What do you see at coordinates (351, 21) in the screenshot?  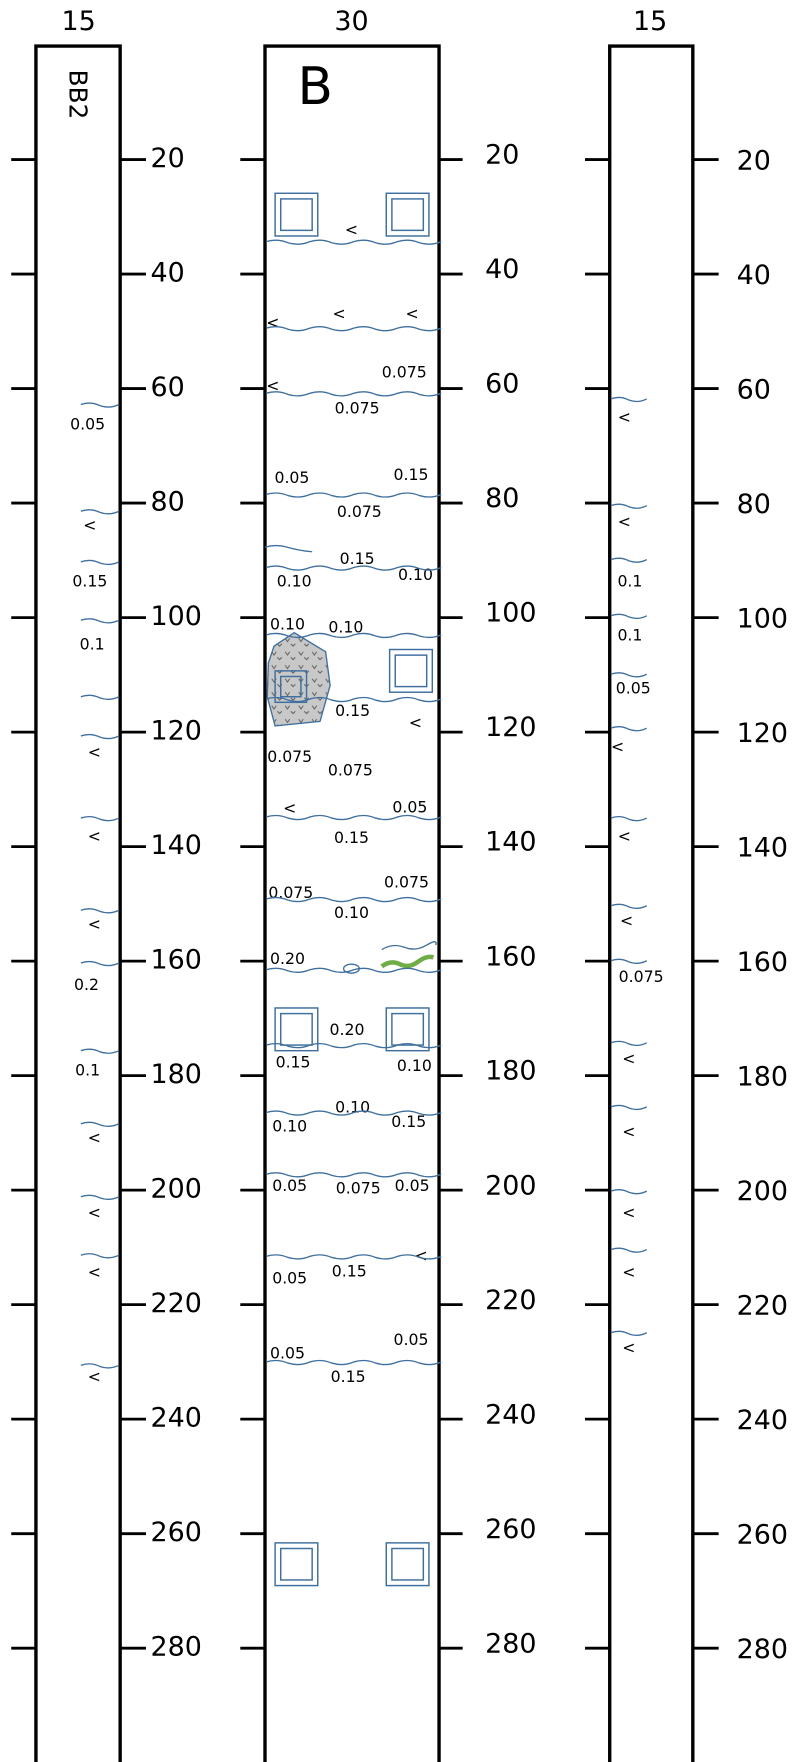 I see `width-label: 30` at bounding box center [351, 21].